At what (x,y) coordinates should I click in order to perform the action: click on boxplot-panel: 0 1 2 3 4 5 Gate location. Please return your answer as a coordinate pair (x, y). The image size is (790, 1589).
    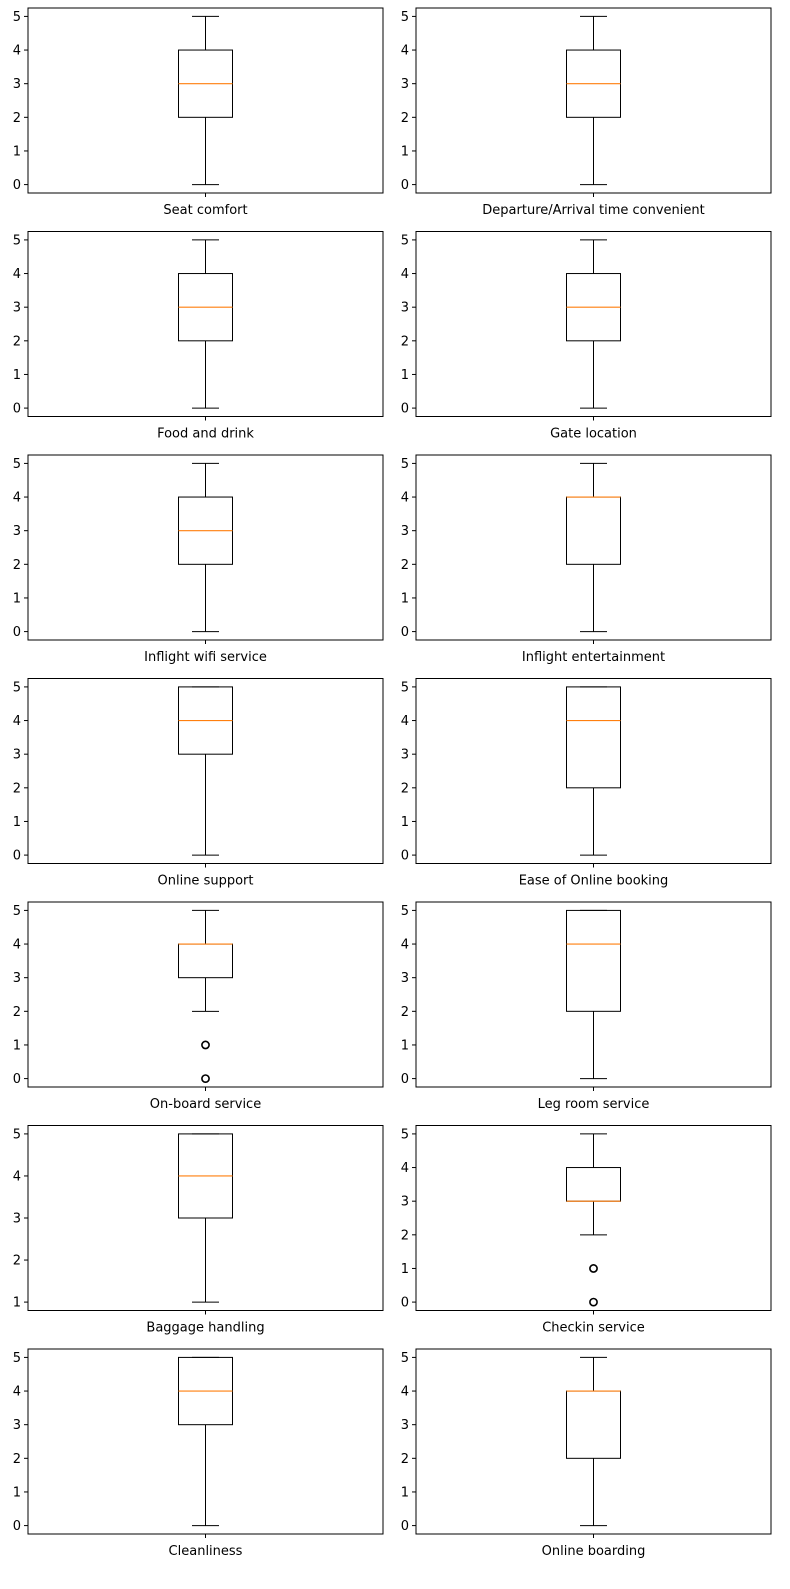
    Looking at the image, I should click on (586, 336).